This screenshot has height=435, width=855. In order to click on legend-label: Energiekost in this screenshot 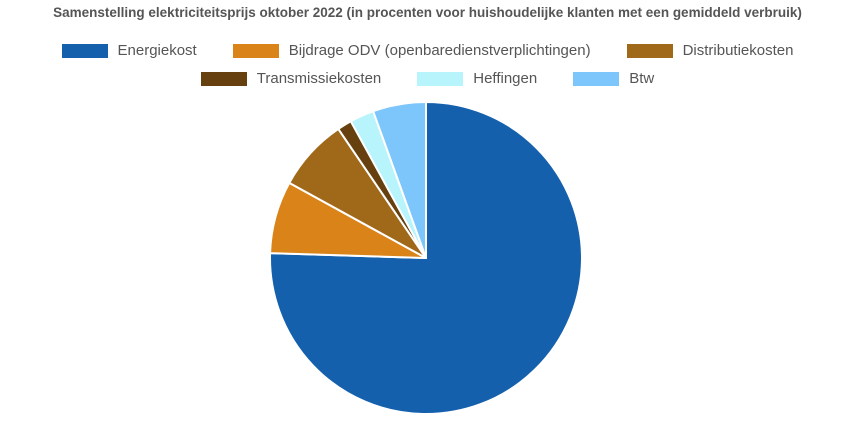, I will do `click(157, 50)`.